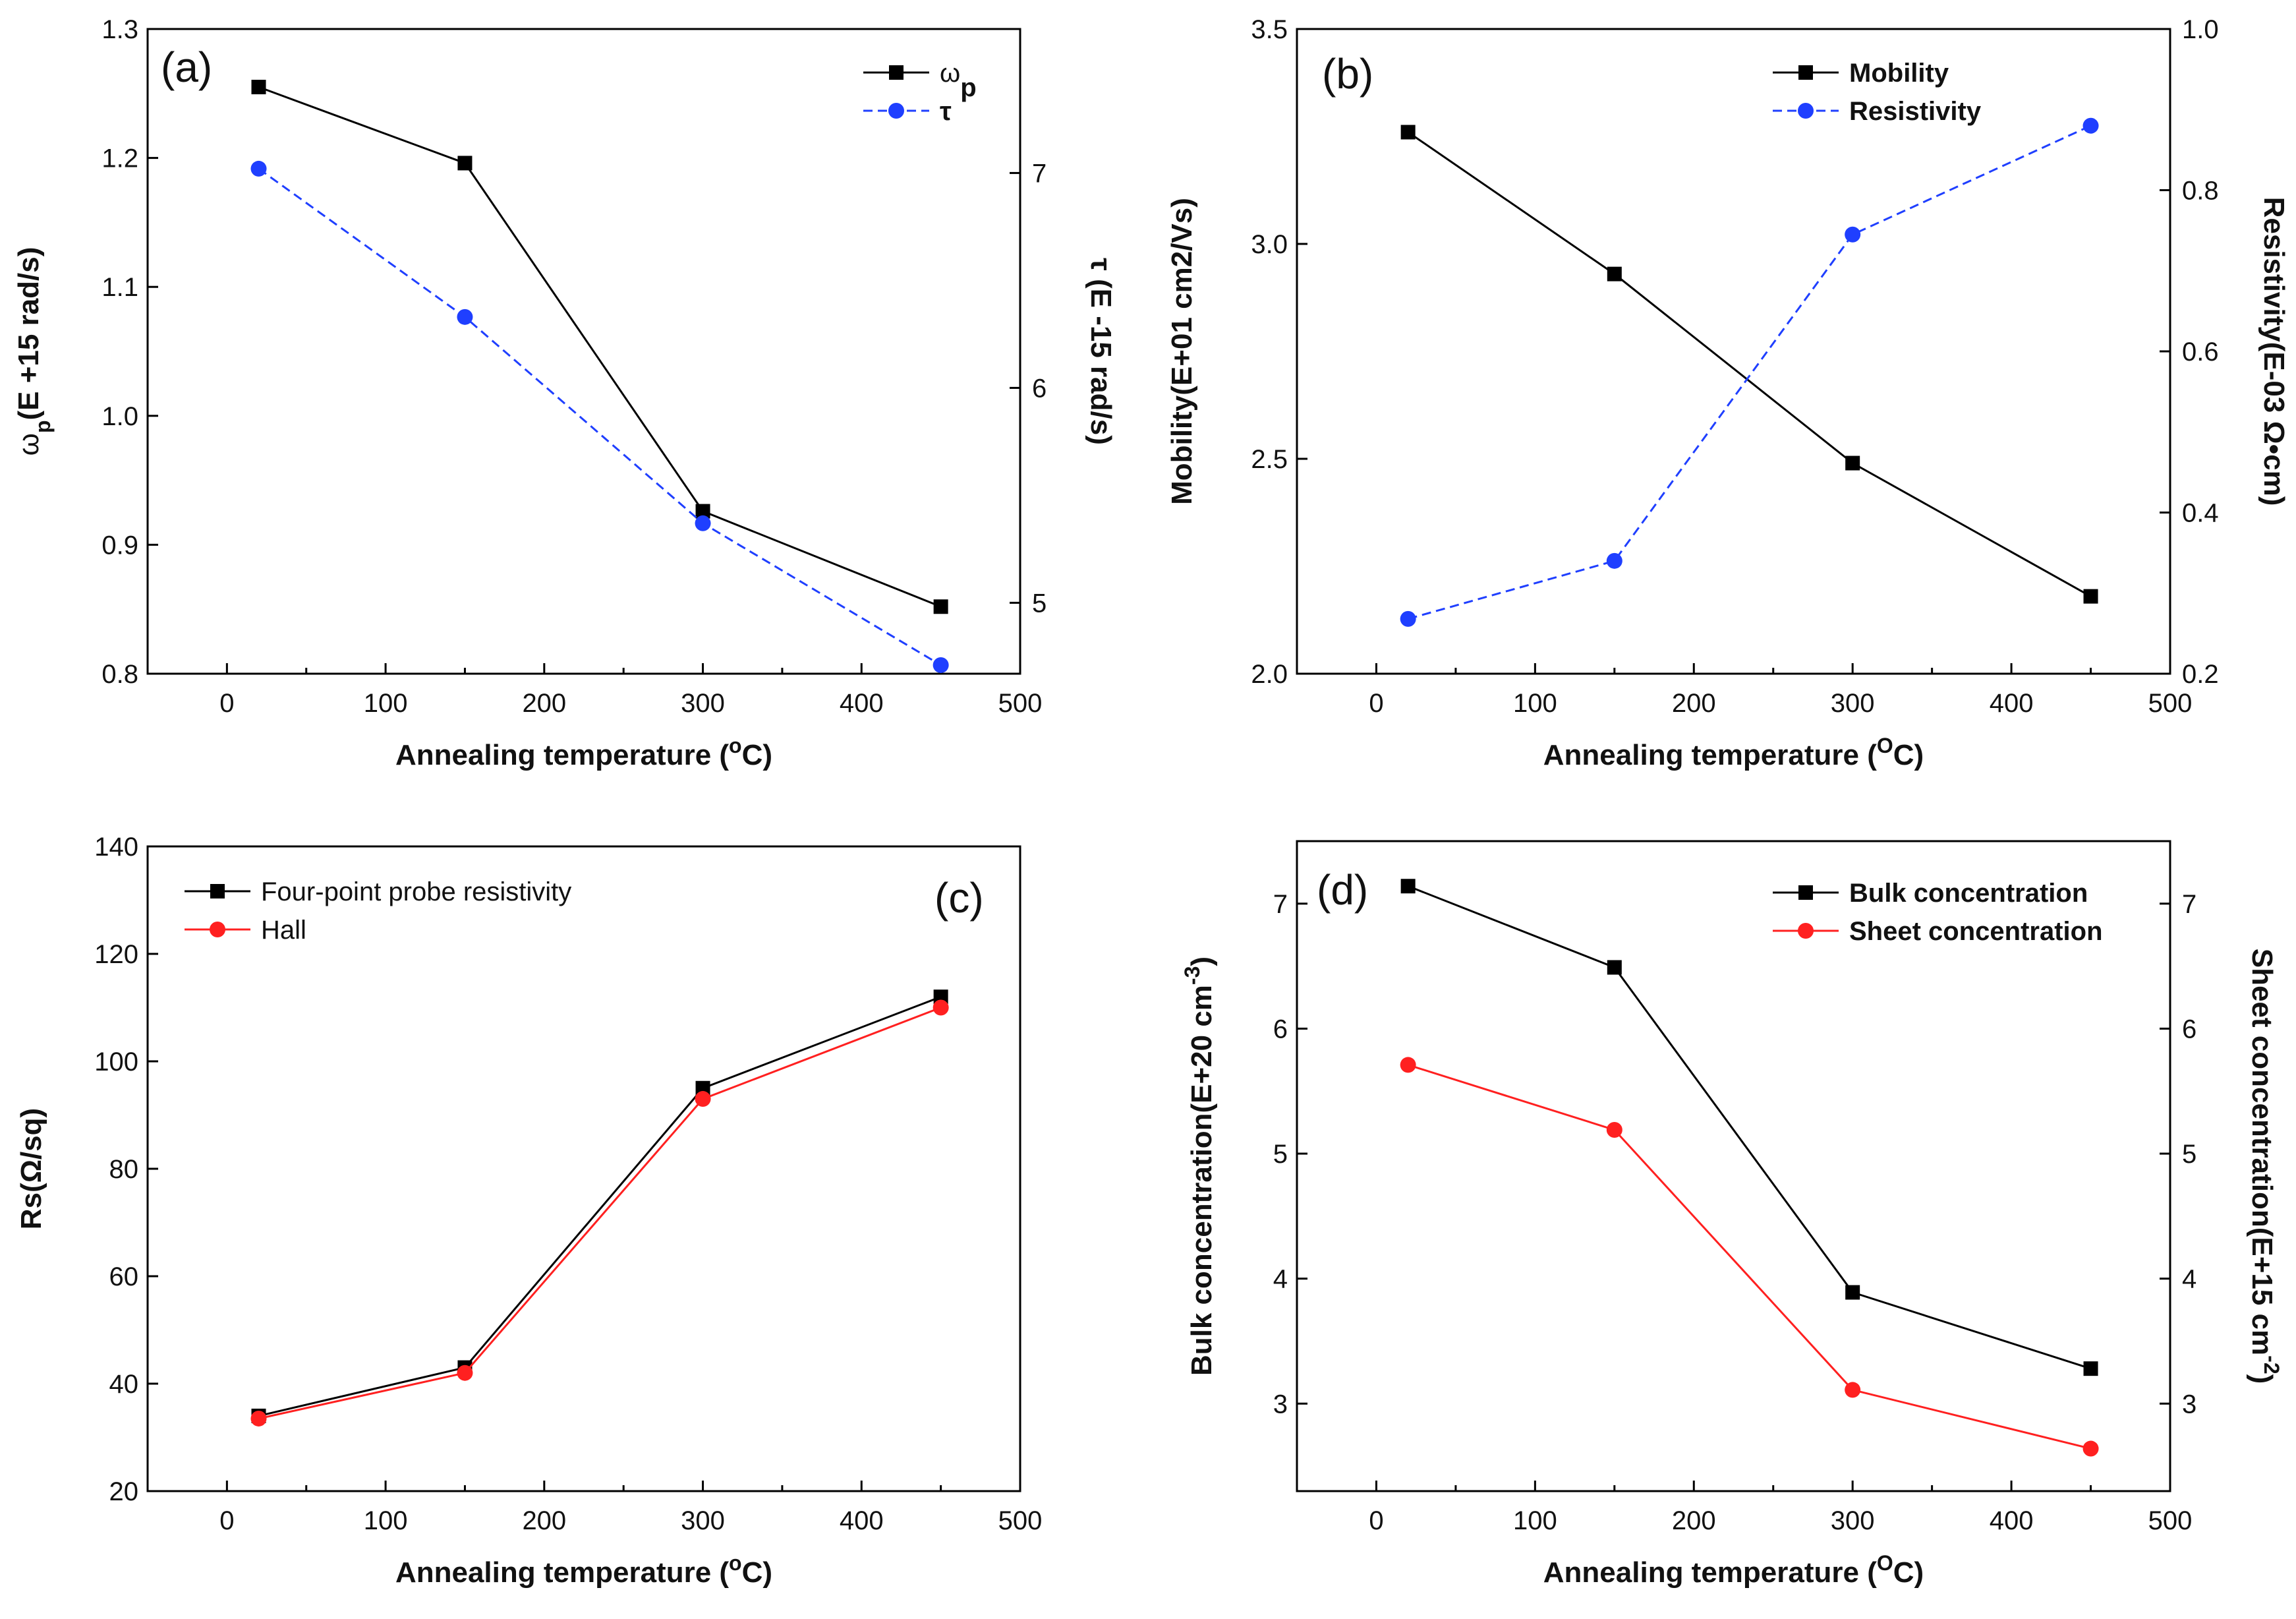  I want to click on panel-tag: (a), so click(186, 67).